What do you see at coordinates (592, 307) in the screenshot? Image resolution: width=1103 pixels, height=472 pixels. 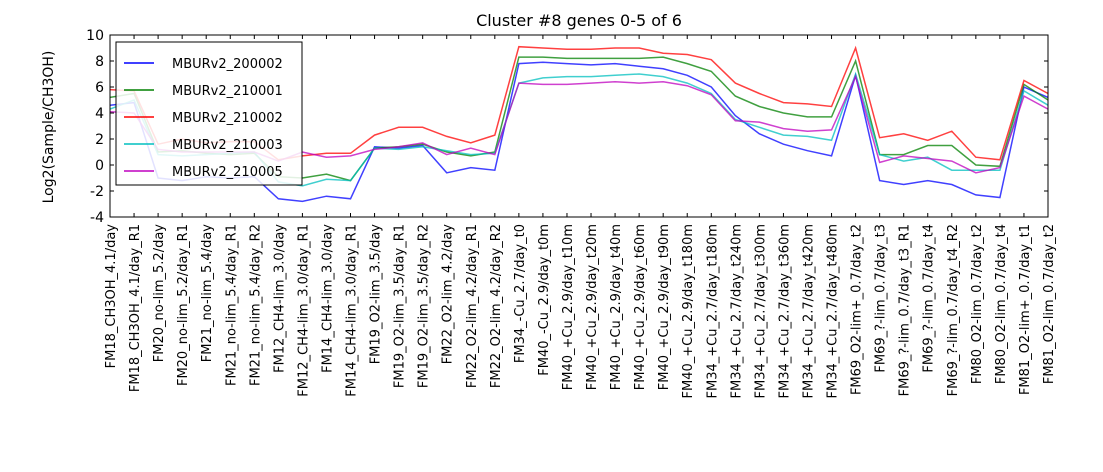 I see `x-tick-label: FM40_+Cu_2.9/day_t20m` at bounding box center [592, 307].